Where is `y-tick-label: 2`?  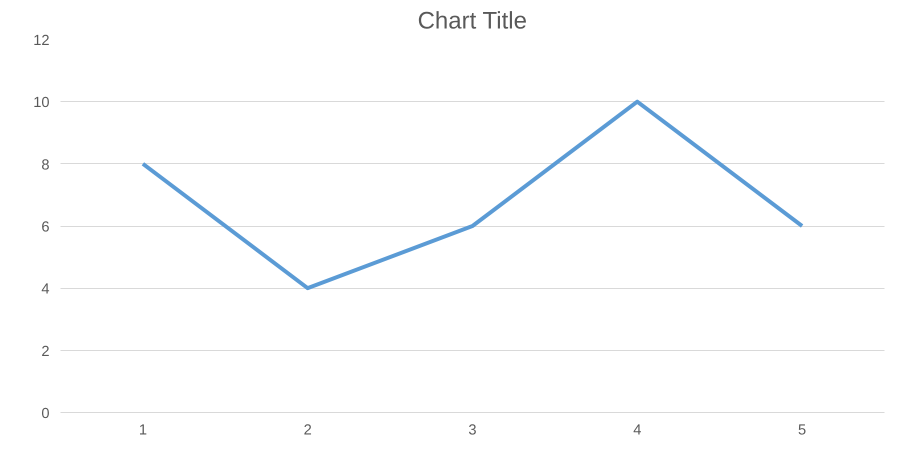
y-tick-label: 2 is located at coordinates (45, 352).